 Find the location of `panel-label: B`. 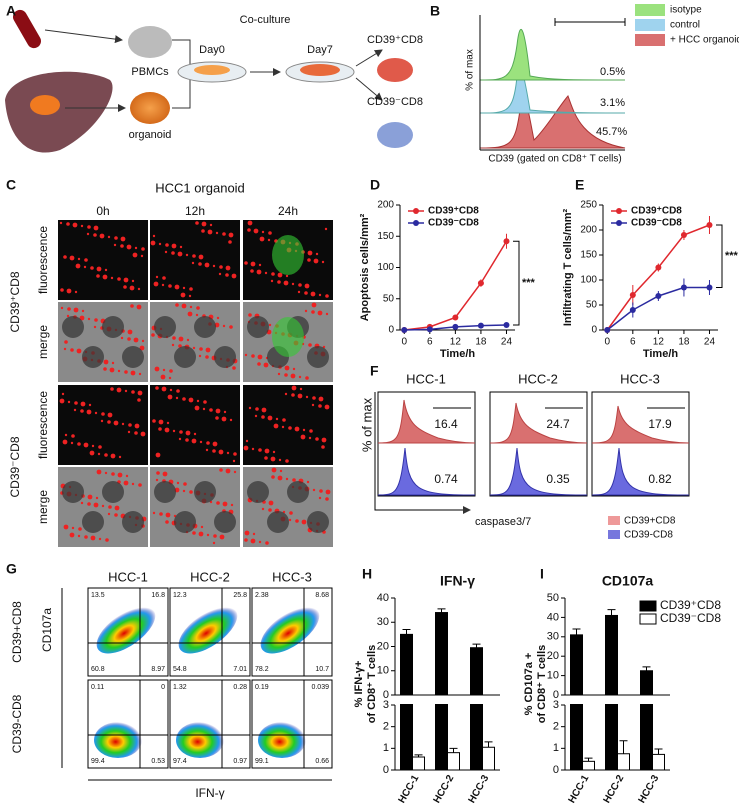

panel-label: B is located at coordinates (435, 11).